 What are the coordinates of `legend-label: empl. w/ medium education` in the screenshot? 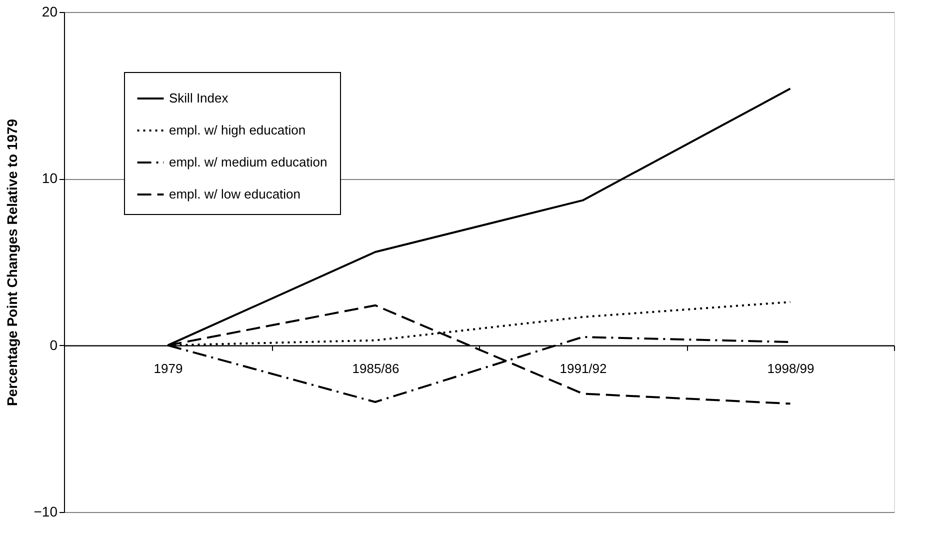 It's located at (248, 162).